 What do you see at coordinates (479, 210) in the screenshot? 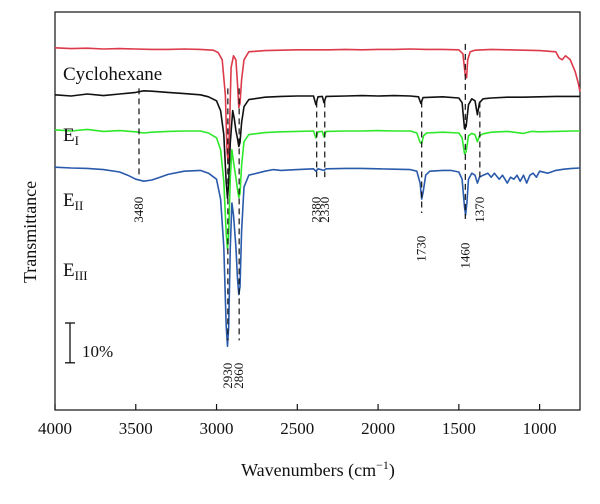
I see `peak-label-1370: 1370` at bounding box center [479, 210].